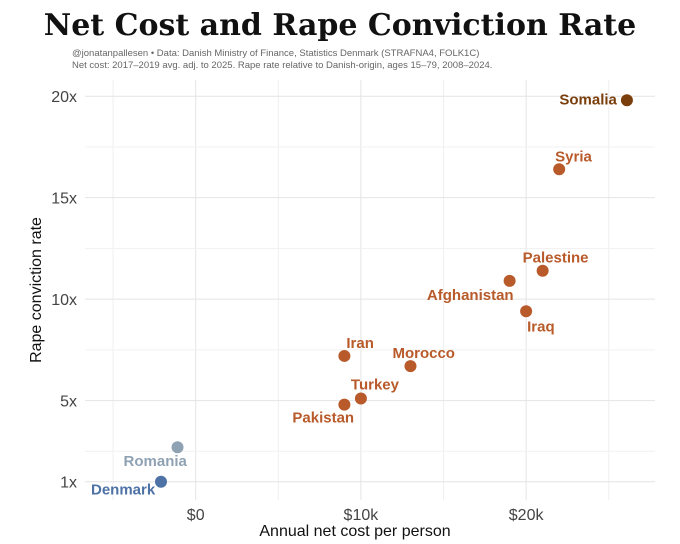 The width and height of the screenshot is (680, 544). I want to click on data-point-syria, so click(559, 169).